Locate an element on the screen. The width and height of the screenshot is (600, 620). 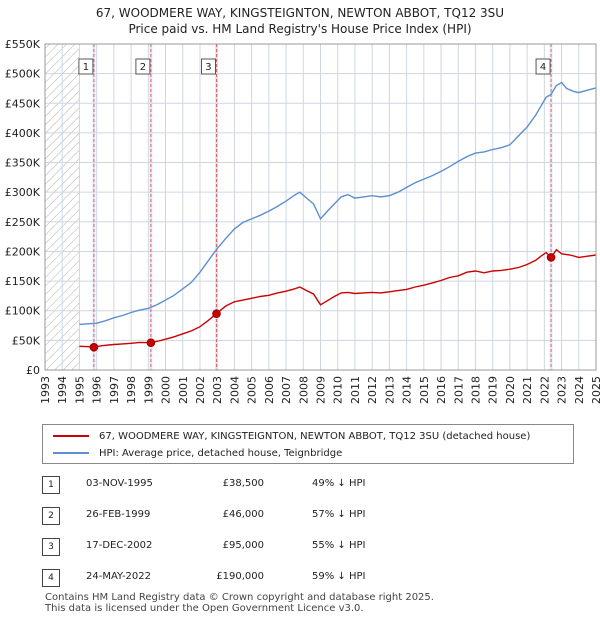
sale-label: 2 is located at coordinates (143, 66).